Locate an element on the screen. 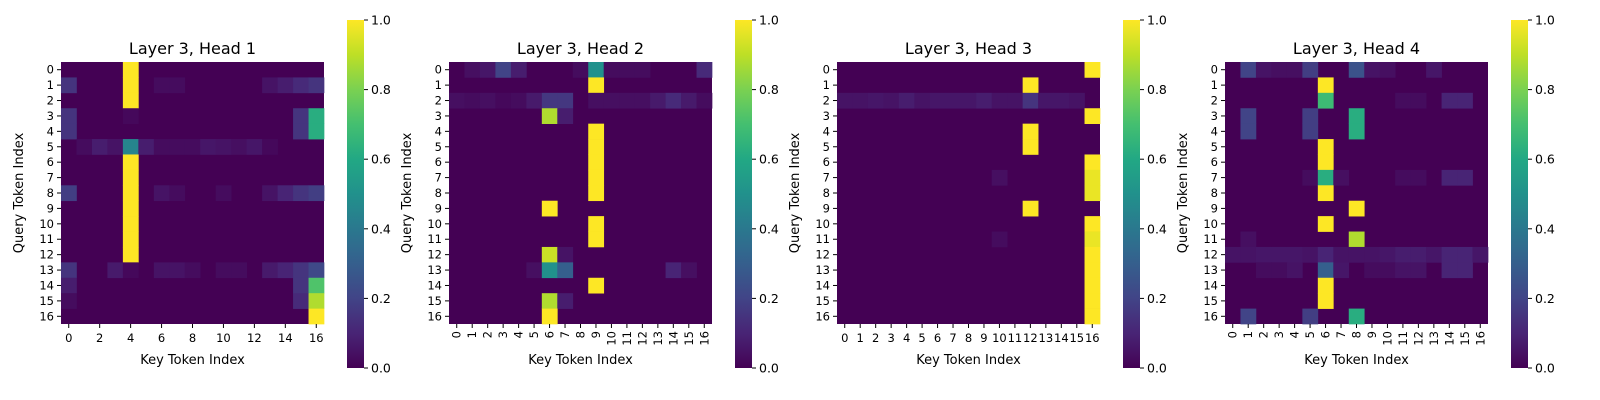  heatmap-cell-r12-c5 is located at coordinates (1310, 254).